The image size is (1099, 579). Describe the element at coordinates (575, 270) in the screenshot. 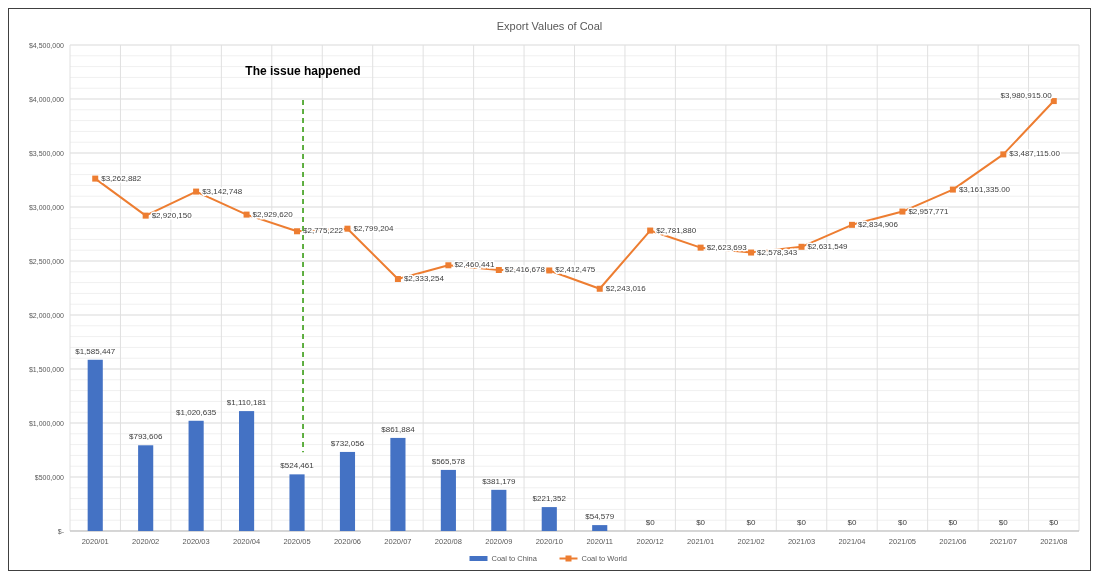

I see `data-label: $2,412,475` at that location.